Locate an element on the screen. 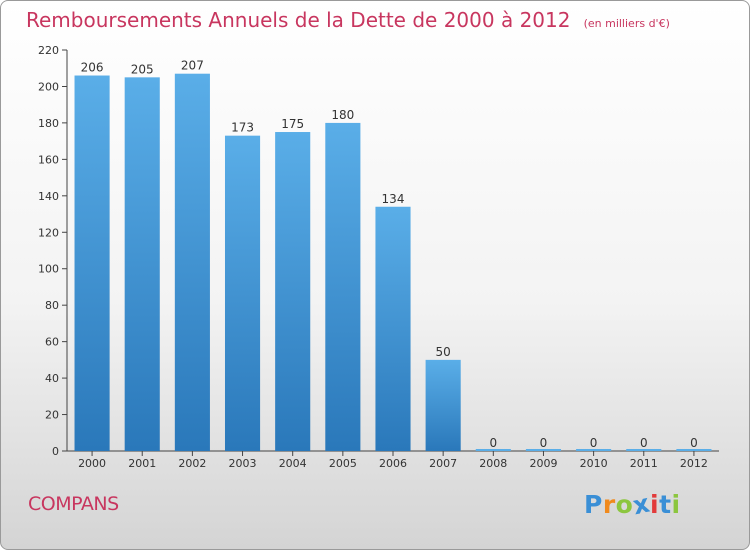 The image size is (750, 550). y-tick-label: 180 is located at coordinates (48, 123).